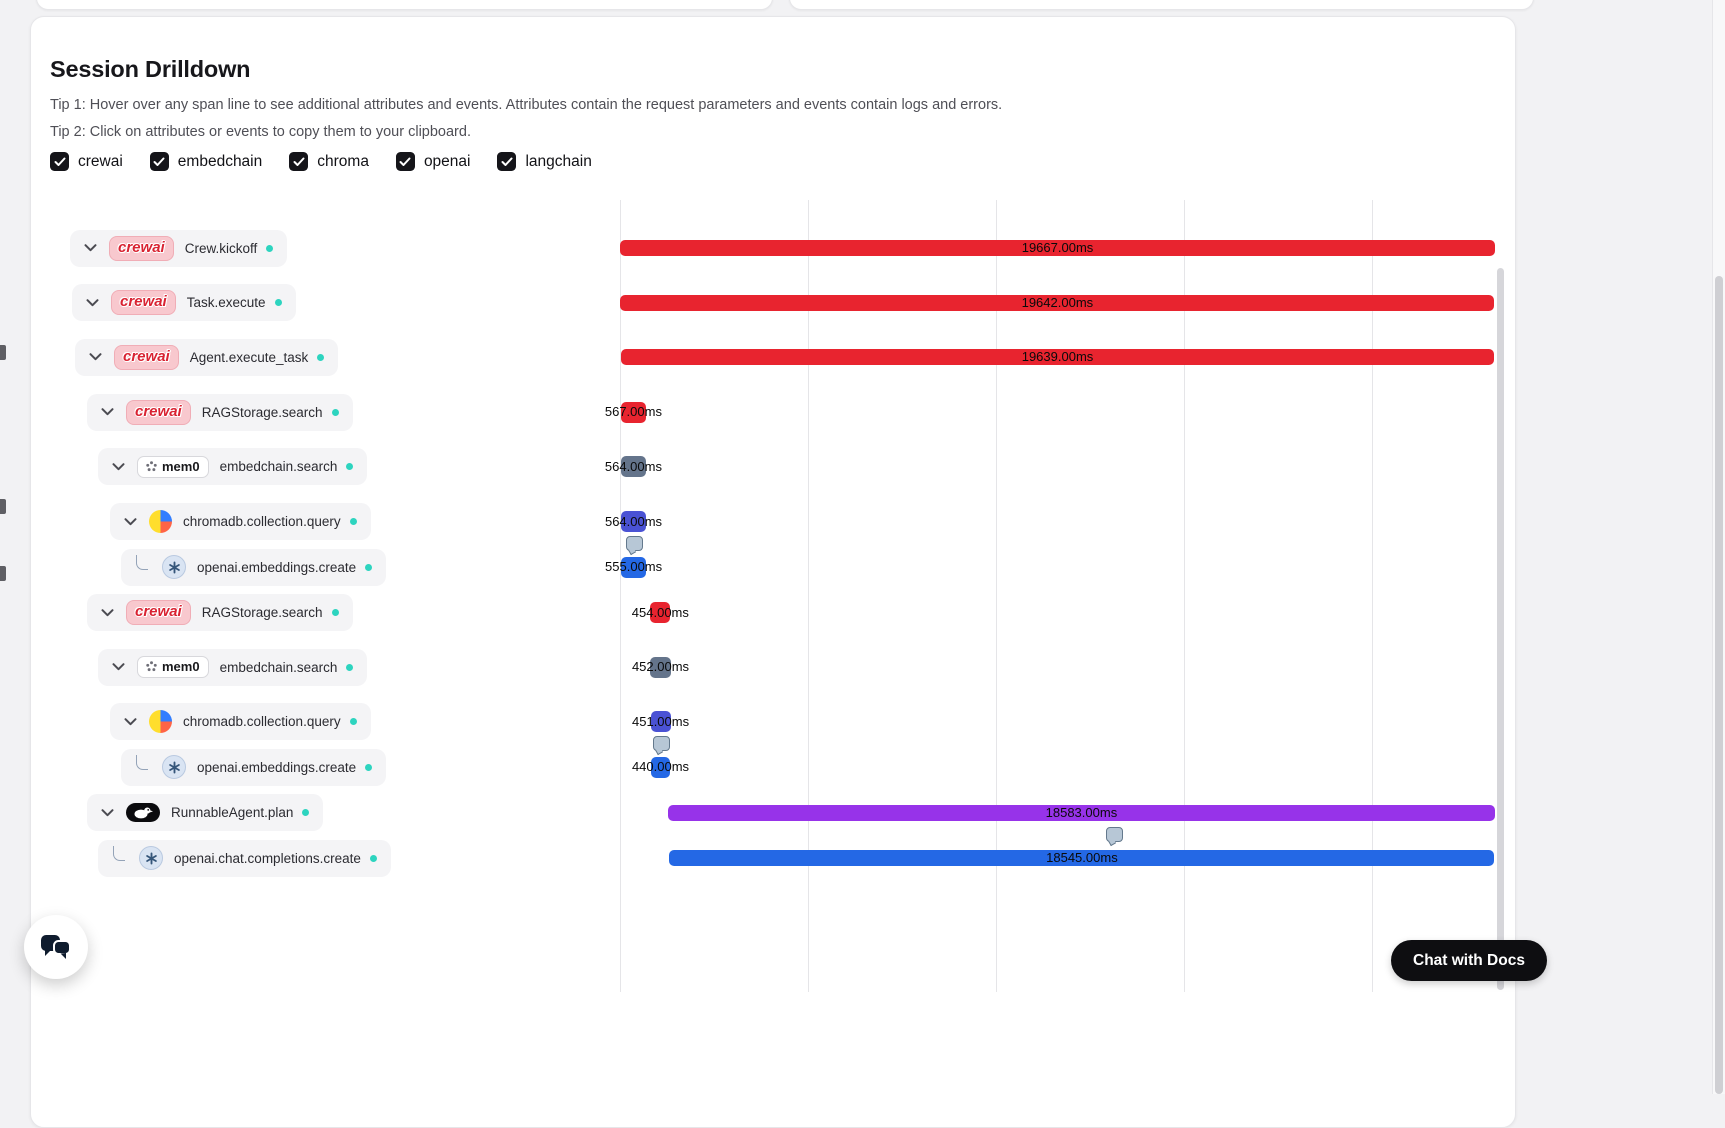 This screenshot has height=1128, width=1725. What do you see at coordinates (249, 357) in the screenshot?
I see `span-name: Agent.execute_task` at bounding box center [249, 357].